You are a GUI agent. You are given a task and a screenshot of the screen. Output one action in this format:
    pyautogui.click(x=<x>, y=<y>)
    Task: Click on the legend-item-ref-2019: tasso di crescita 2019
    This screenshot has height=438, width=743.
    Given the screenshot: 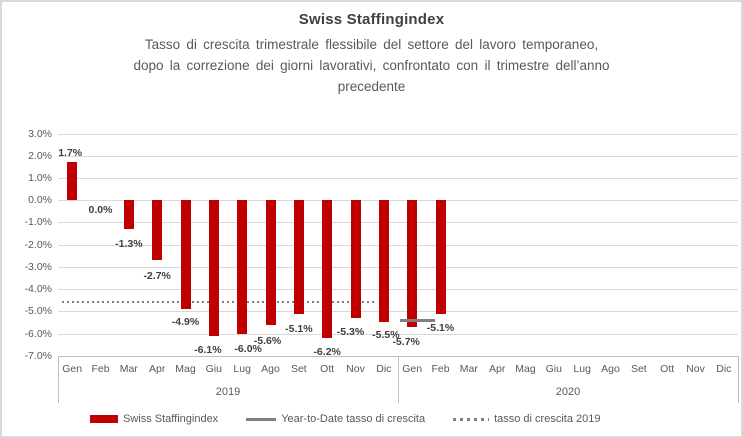 What is the action you would take?
    pyautogui.click(x=526, y=419)
    